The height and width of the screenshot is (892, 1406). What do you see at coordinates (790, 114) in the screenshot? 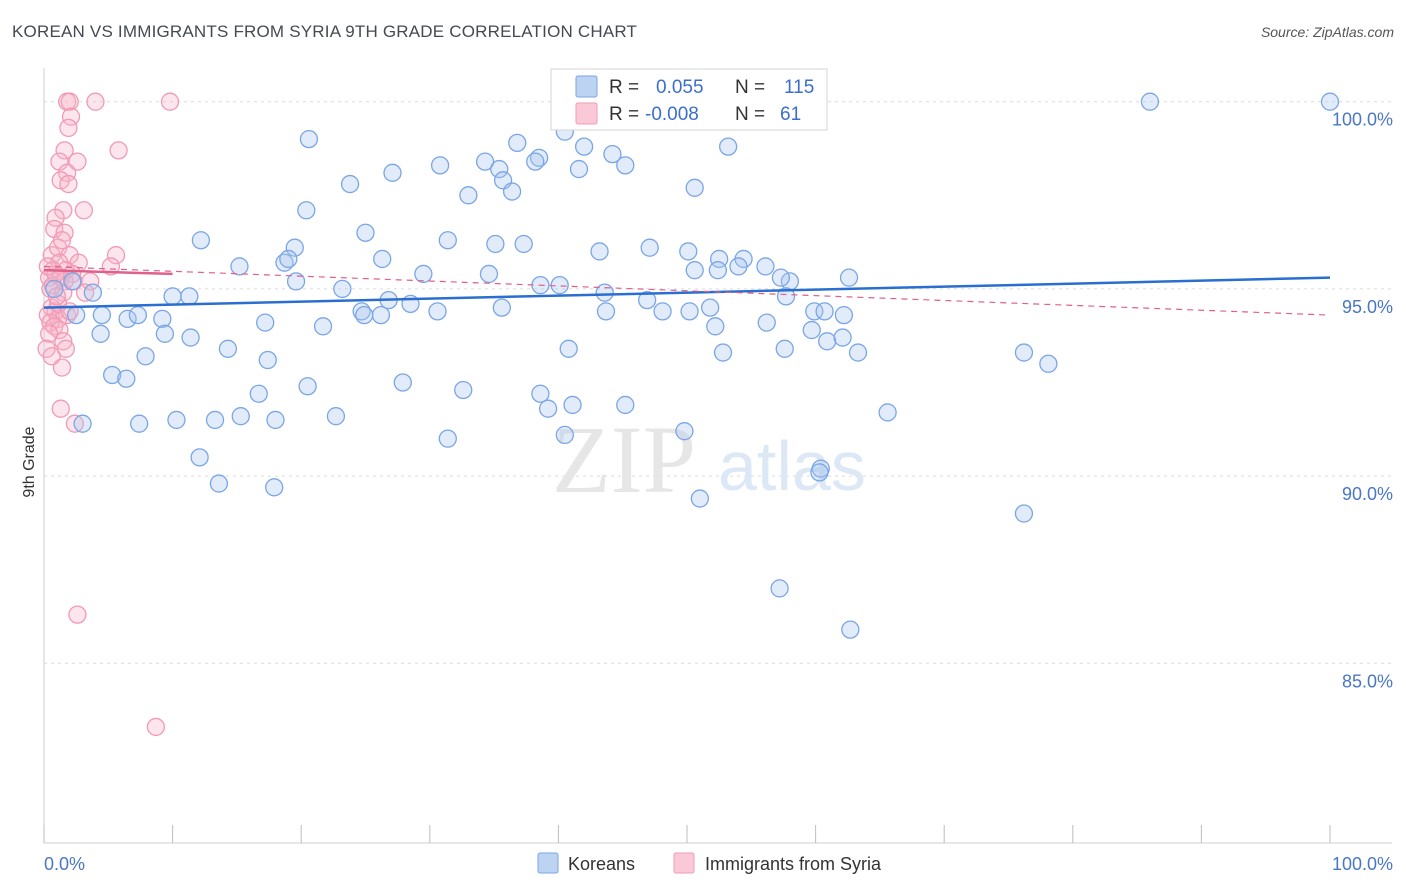
I see `legend-n-syria: 61` at bounding box center [790, 114].